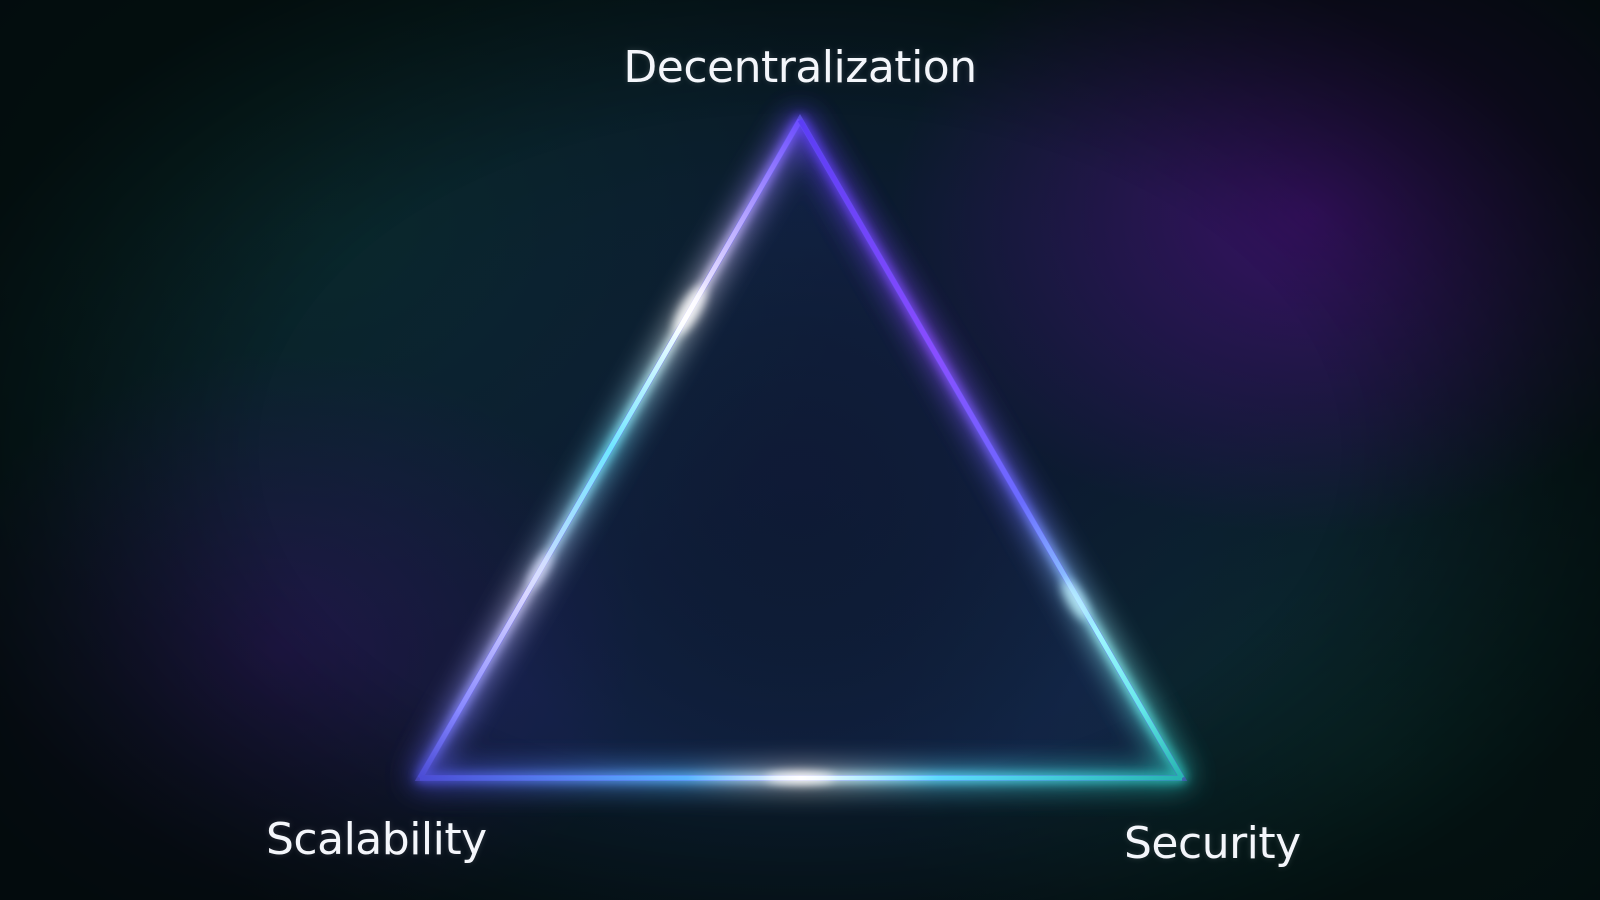 The height and width of the screenshot is (900, 1600). What do you see at coordinates (1212, 843) in the screenshot?
I see `vertex-label-security: Security` at bounding box center [1212, 843].